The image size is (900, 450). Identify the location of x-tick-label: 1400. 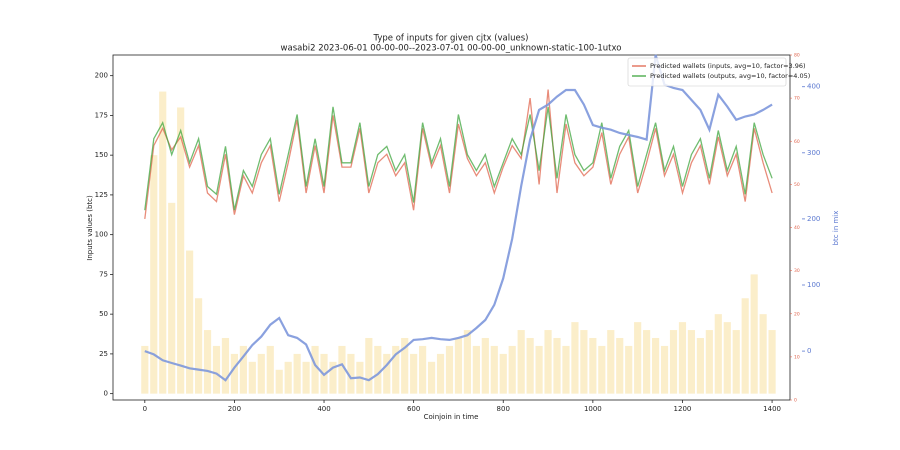
(772, 409).